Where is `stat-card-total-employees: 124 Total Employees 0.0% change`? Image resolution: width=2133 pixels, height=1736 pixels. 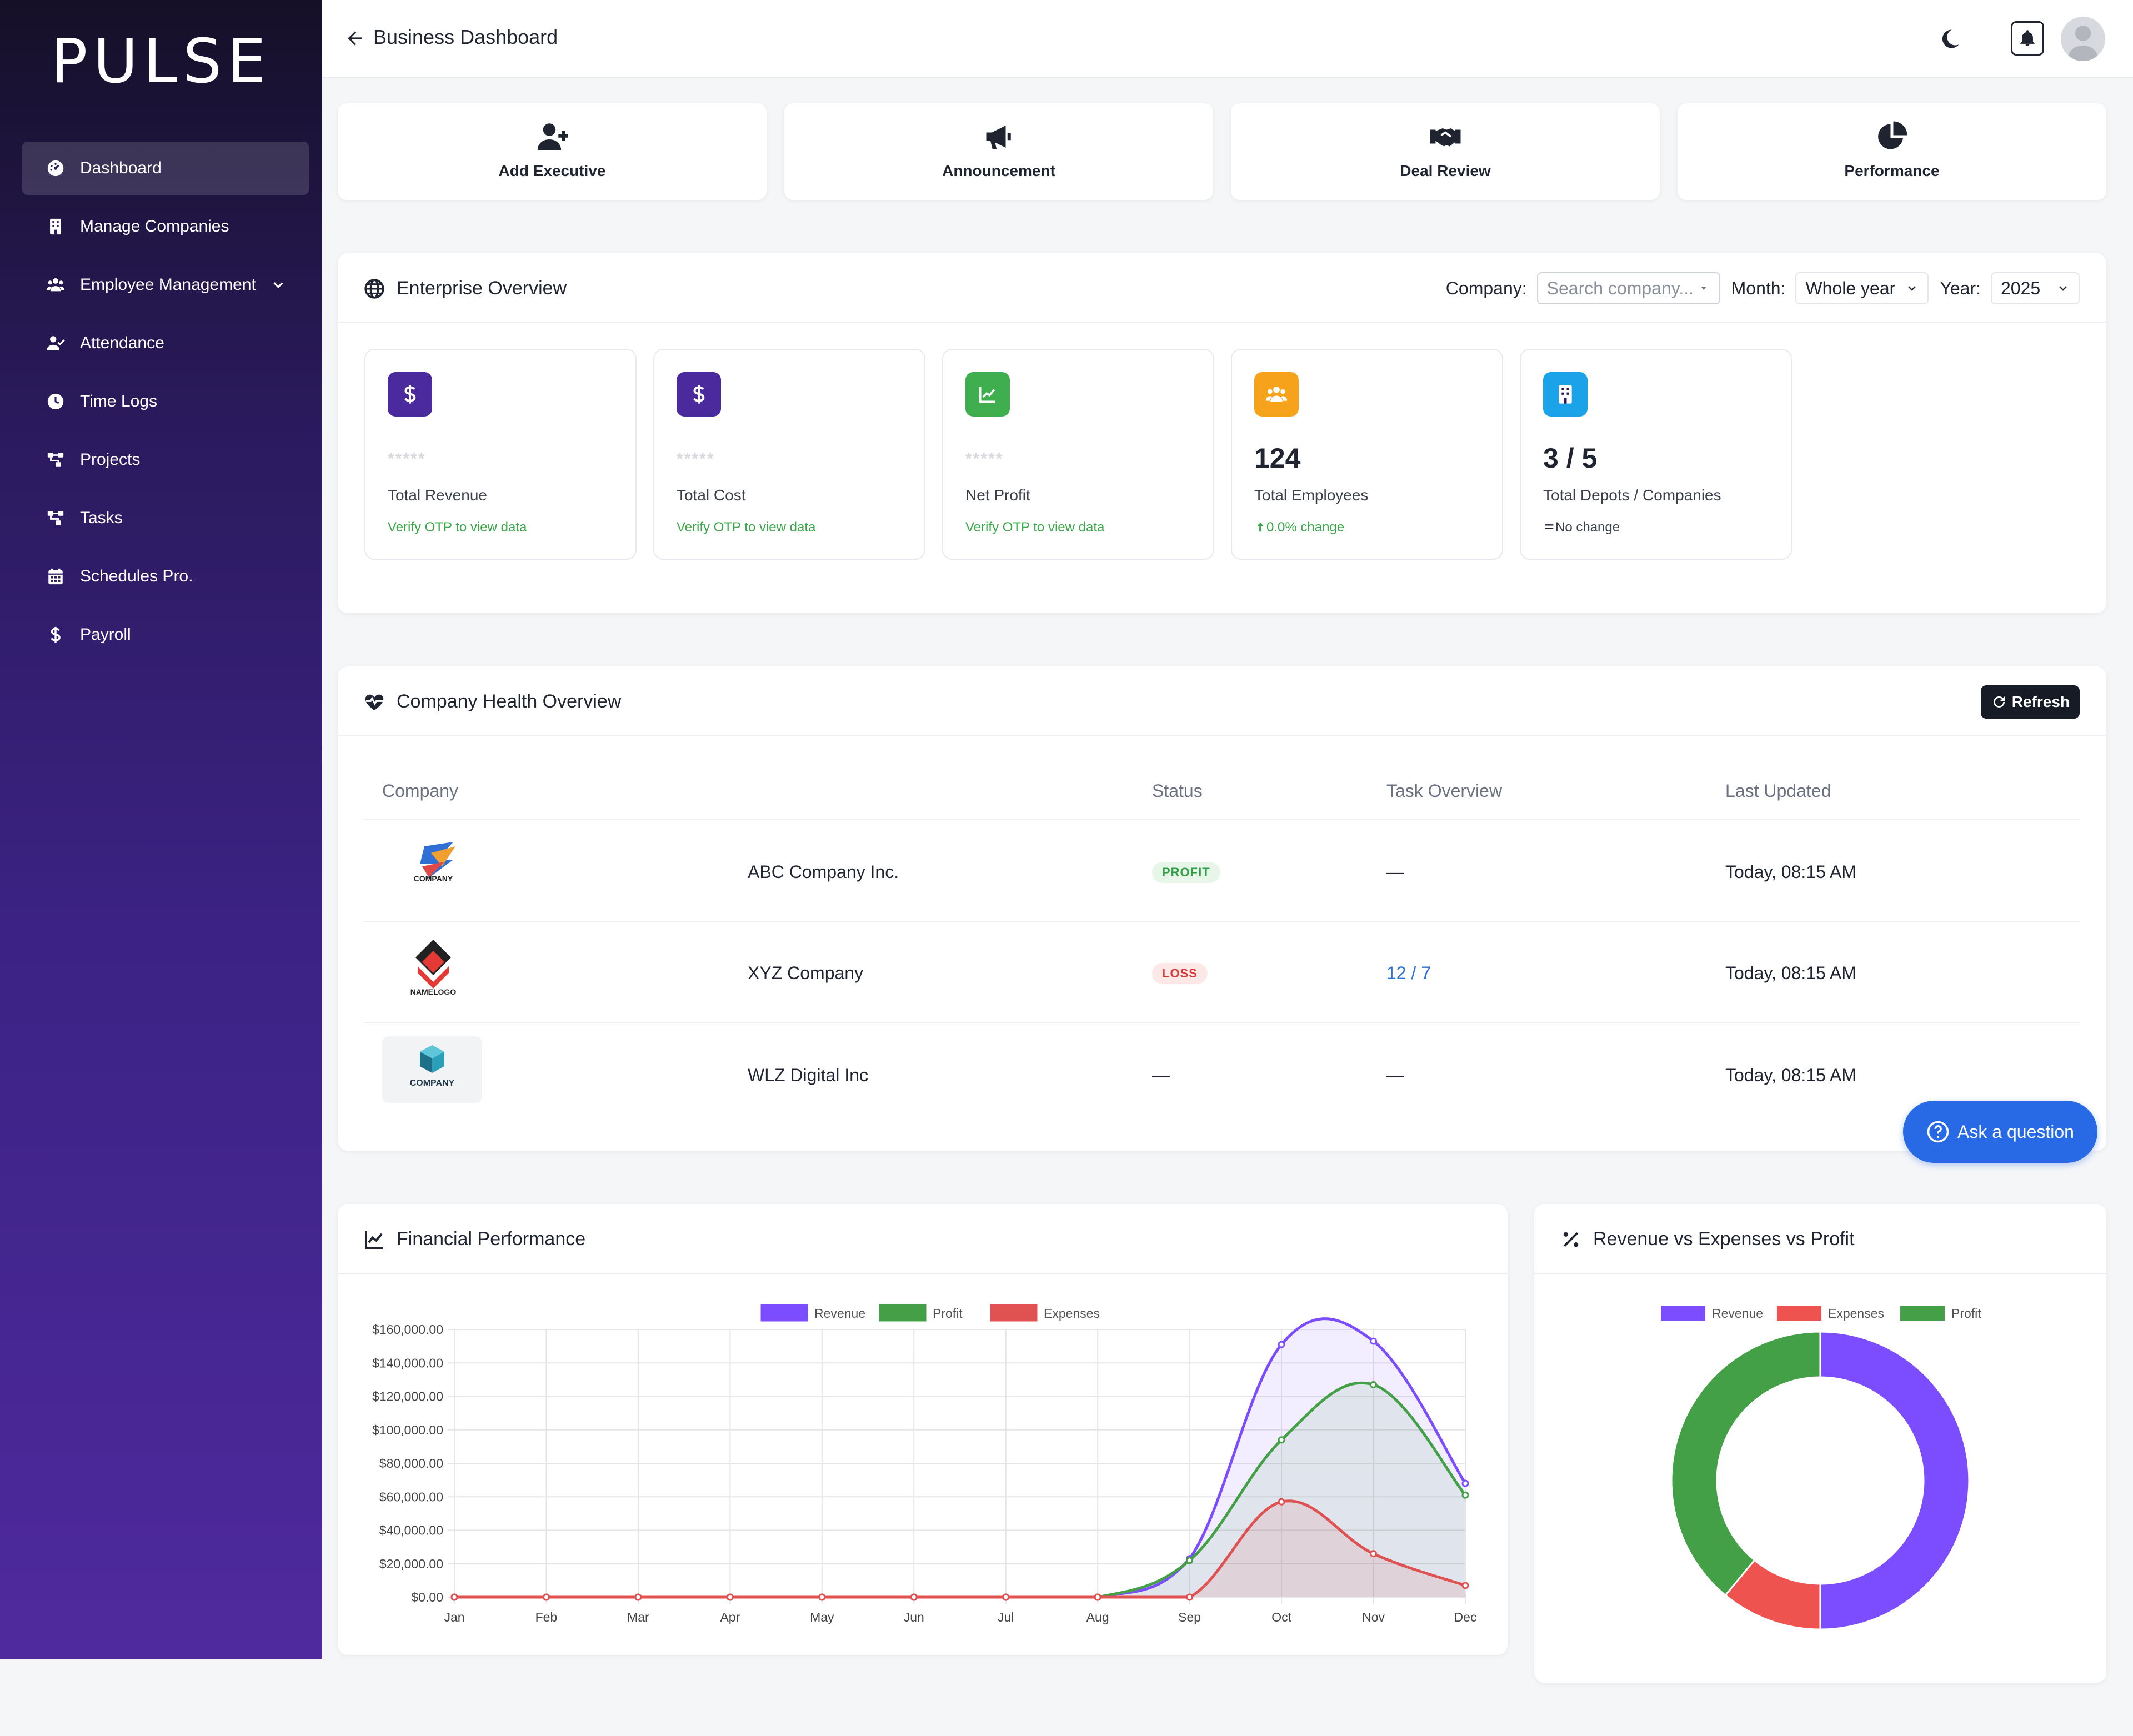
stat-card-total-employees: 124 Total Employees 0.0% change is located at coordinates (1367, 454).